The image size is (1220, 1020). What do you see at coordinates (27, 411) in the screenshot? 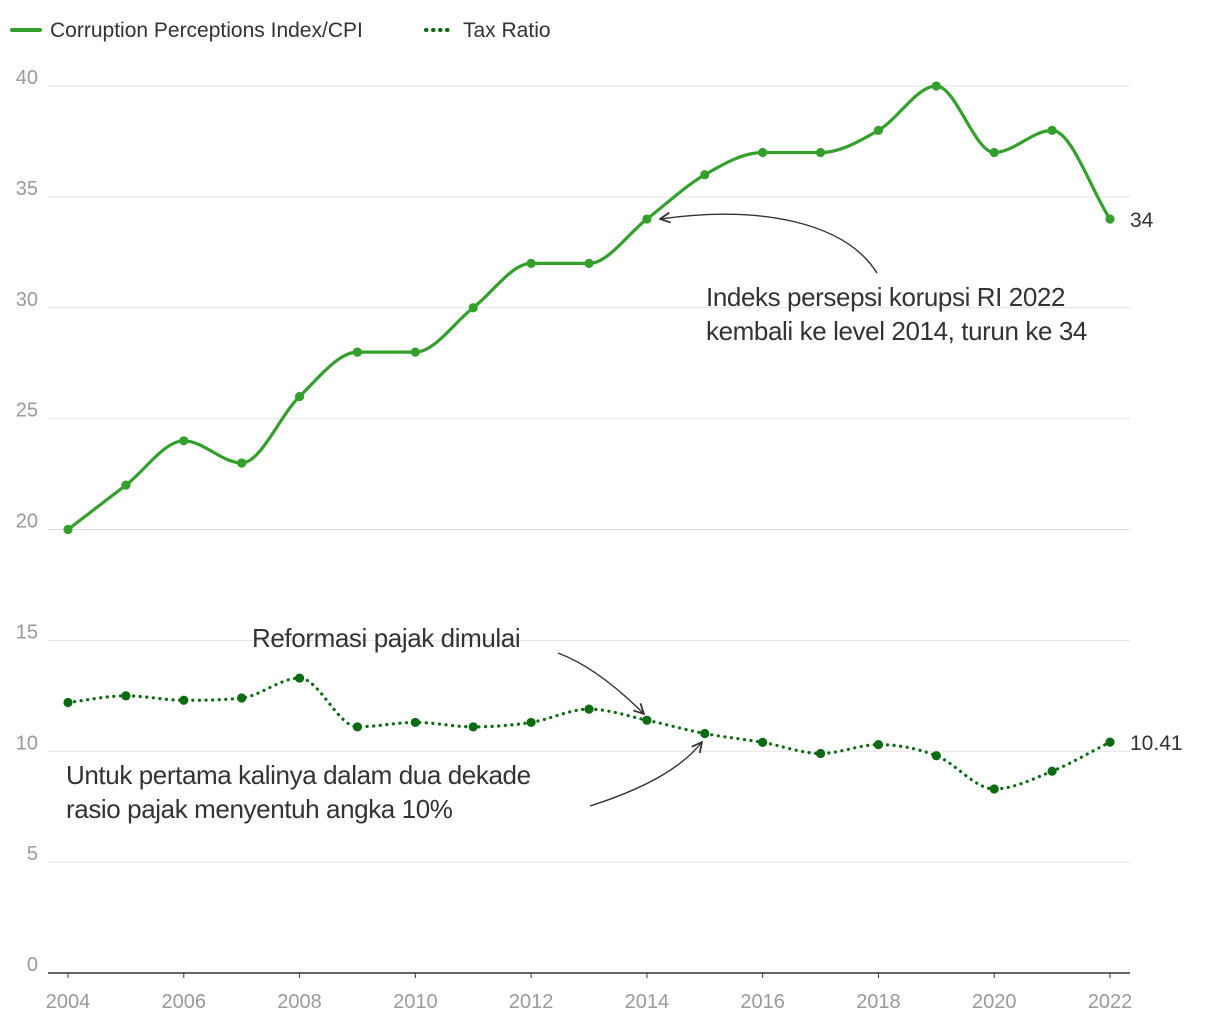
I see `y-tick-label: 25` at bounding box center [27, 411].